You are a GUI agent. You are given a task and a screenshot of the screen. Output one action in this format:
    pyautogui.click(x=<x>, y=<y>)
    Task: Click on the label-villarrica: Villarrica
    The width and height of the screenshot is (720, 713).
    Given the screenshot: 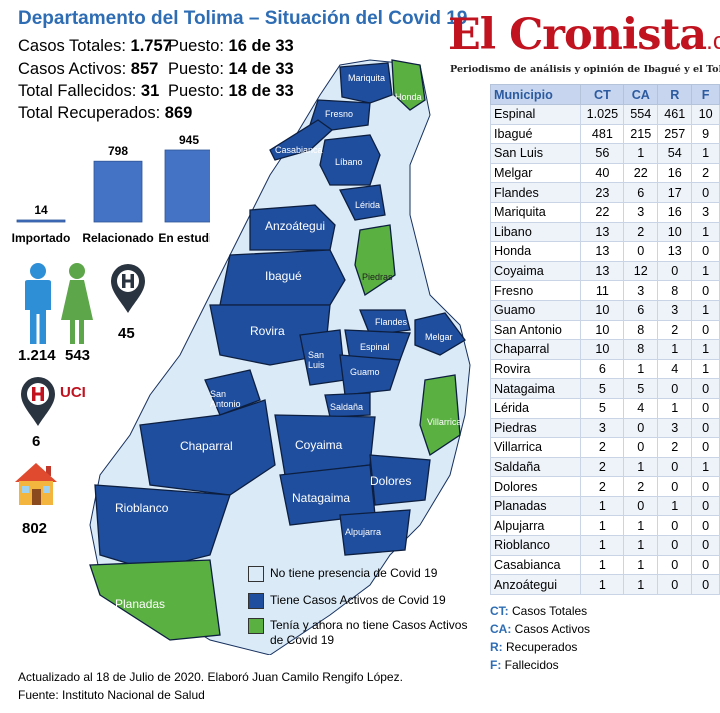 What is the action you would take?
    pyautogui.click(x=444, y=422)
    